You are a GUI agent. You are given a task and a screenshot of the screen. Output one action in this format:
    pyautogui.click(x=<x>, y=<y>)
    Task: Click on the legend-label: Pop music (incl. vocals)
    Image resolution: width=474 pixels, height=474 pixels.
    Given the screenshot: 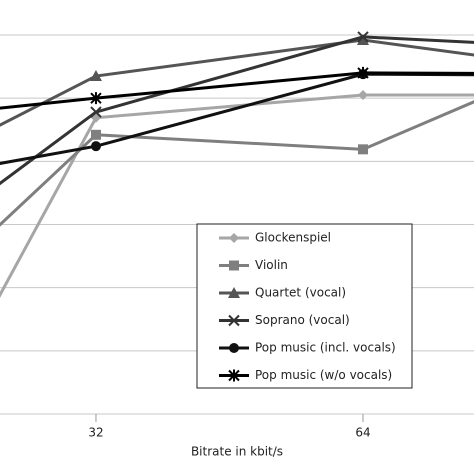 What is the action you would take?
    pyautogui.click(x=325, y=348)
    